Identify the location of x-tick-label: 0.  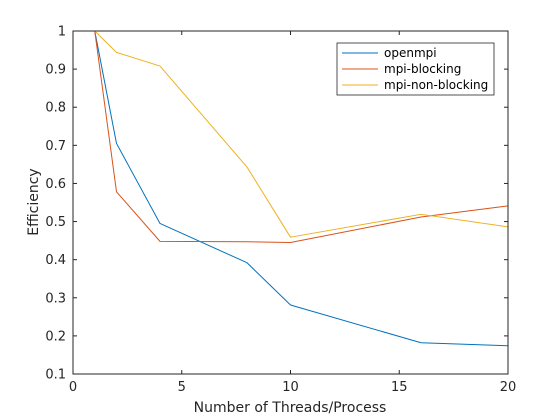
(73, 387).